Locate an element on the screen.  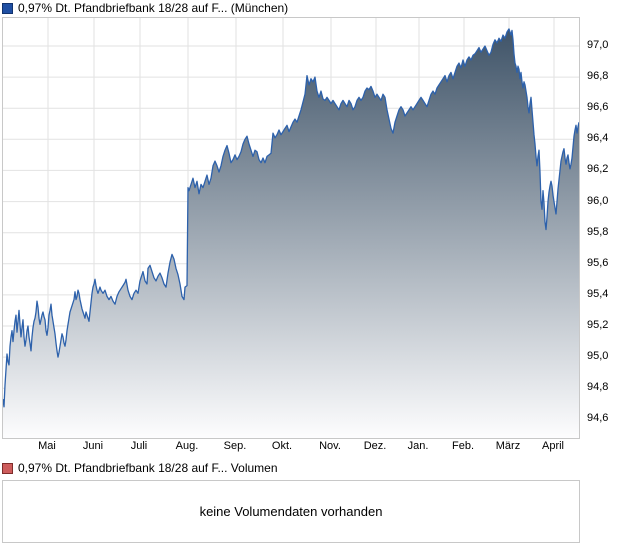
y-tick-label: 96,0 is located at coordinates (598, 200).